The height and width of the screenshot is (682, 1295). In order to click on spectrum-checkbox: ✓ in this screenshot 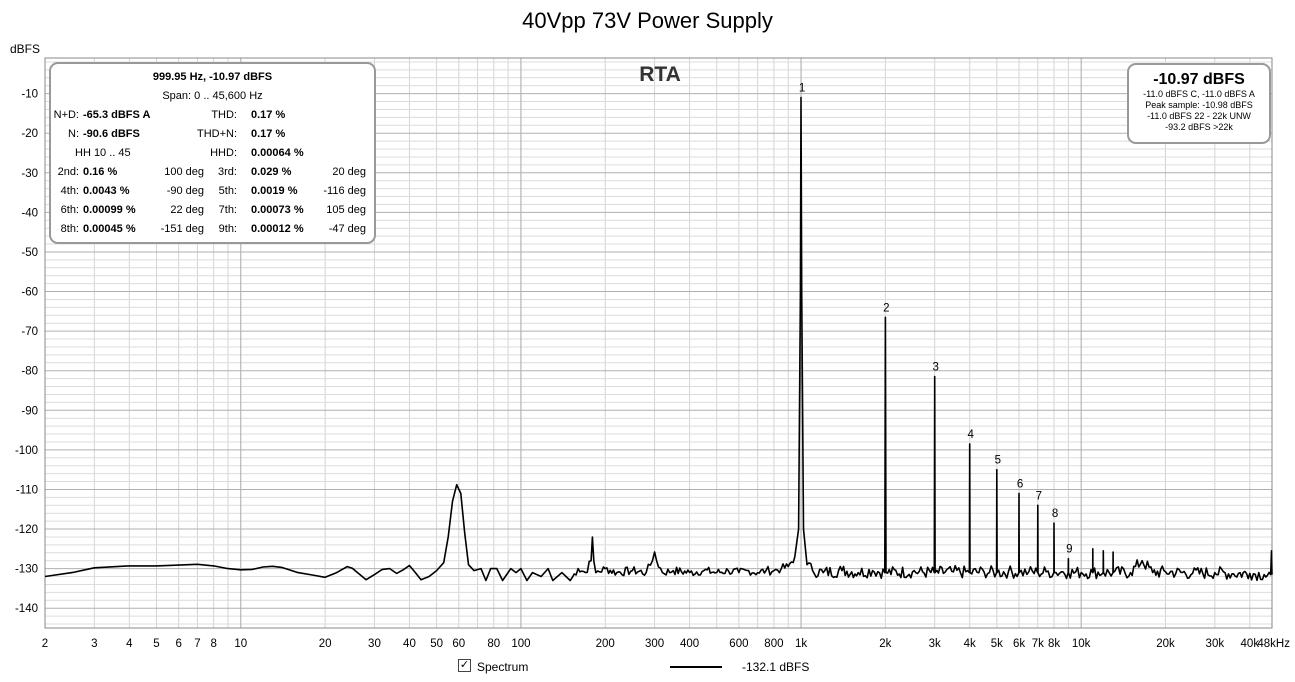, I will do `click(464, 665)`.